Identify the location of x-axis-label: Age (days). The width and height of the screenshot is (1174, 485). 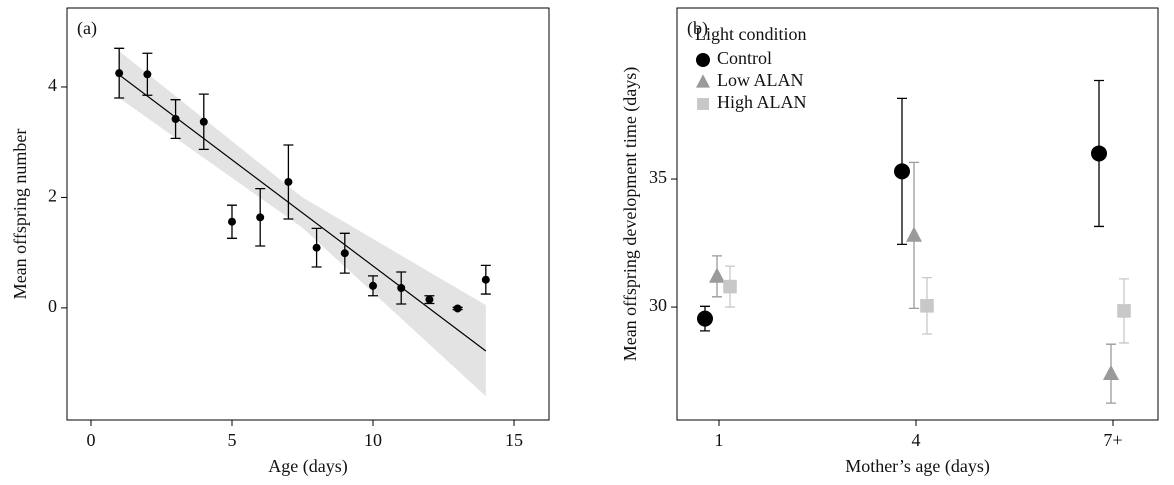
(307, 466).